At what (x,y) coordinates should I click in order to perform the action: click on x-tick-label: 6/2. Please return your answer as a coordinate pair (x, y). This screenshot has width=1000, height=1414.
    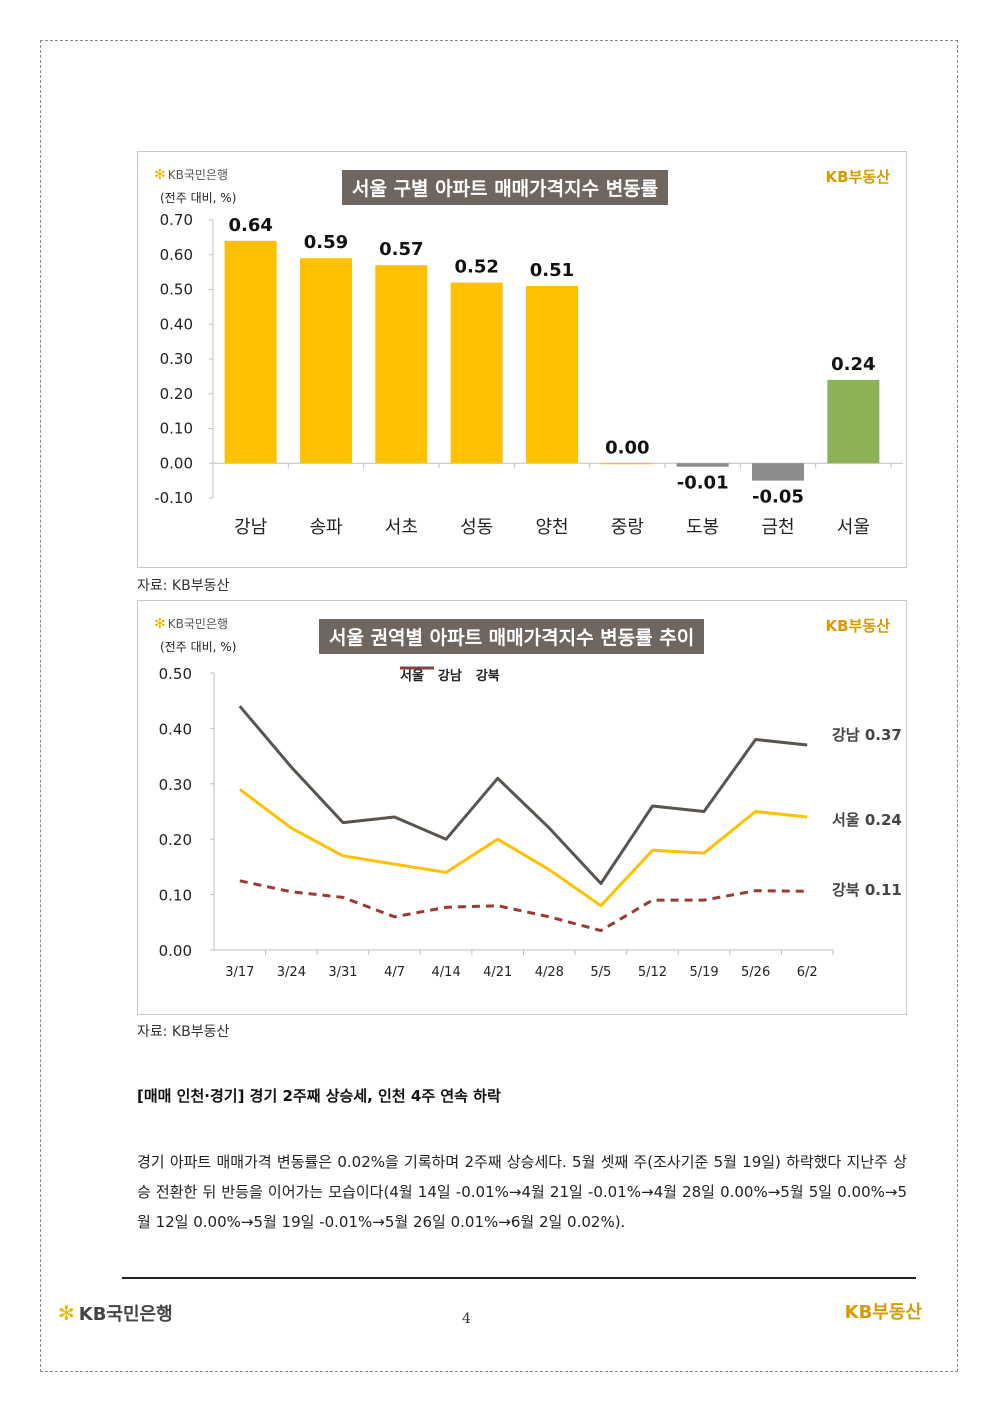
    Looking at the image, I should click on (807, 972).